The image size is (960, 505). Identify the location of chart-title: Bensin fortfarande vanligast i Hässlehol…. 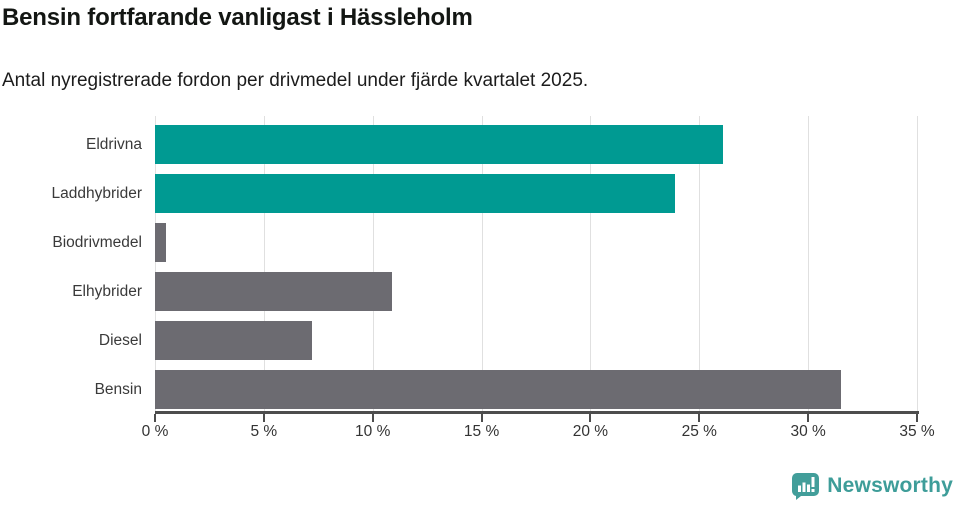
(237, 17).